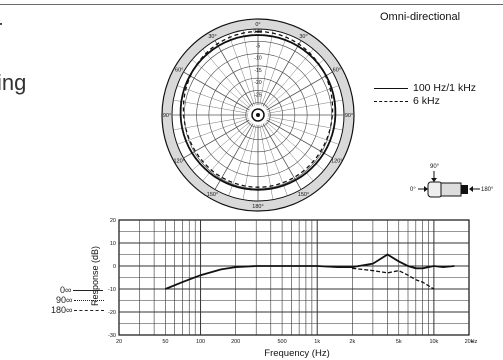  What do you see at coordinates (451, 189) in the screenshot?
I see `mic-body-icon` at bounding box center [451, 189].